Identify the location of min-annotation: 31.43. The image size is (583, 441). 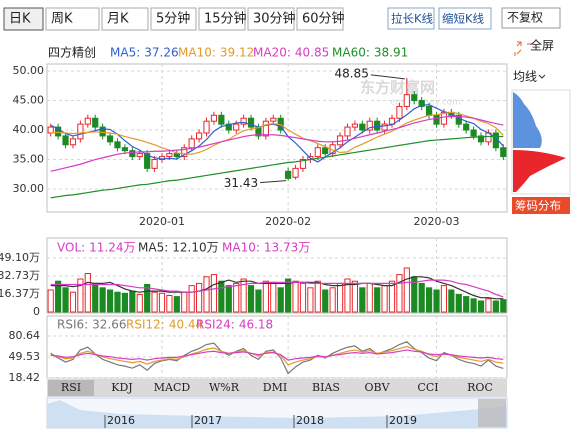
(241, 183).